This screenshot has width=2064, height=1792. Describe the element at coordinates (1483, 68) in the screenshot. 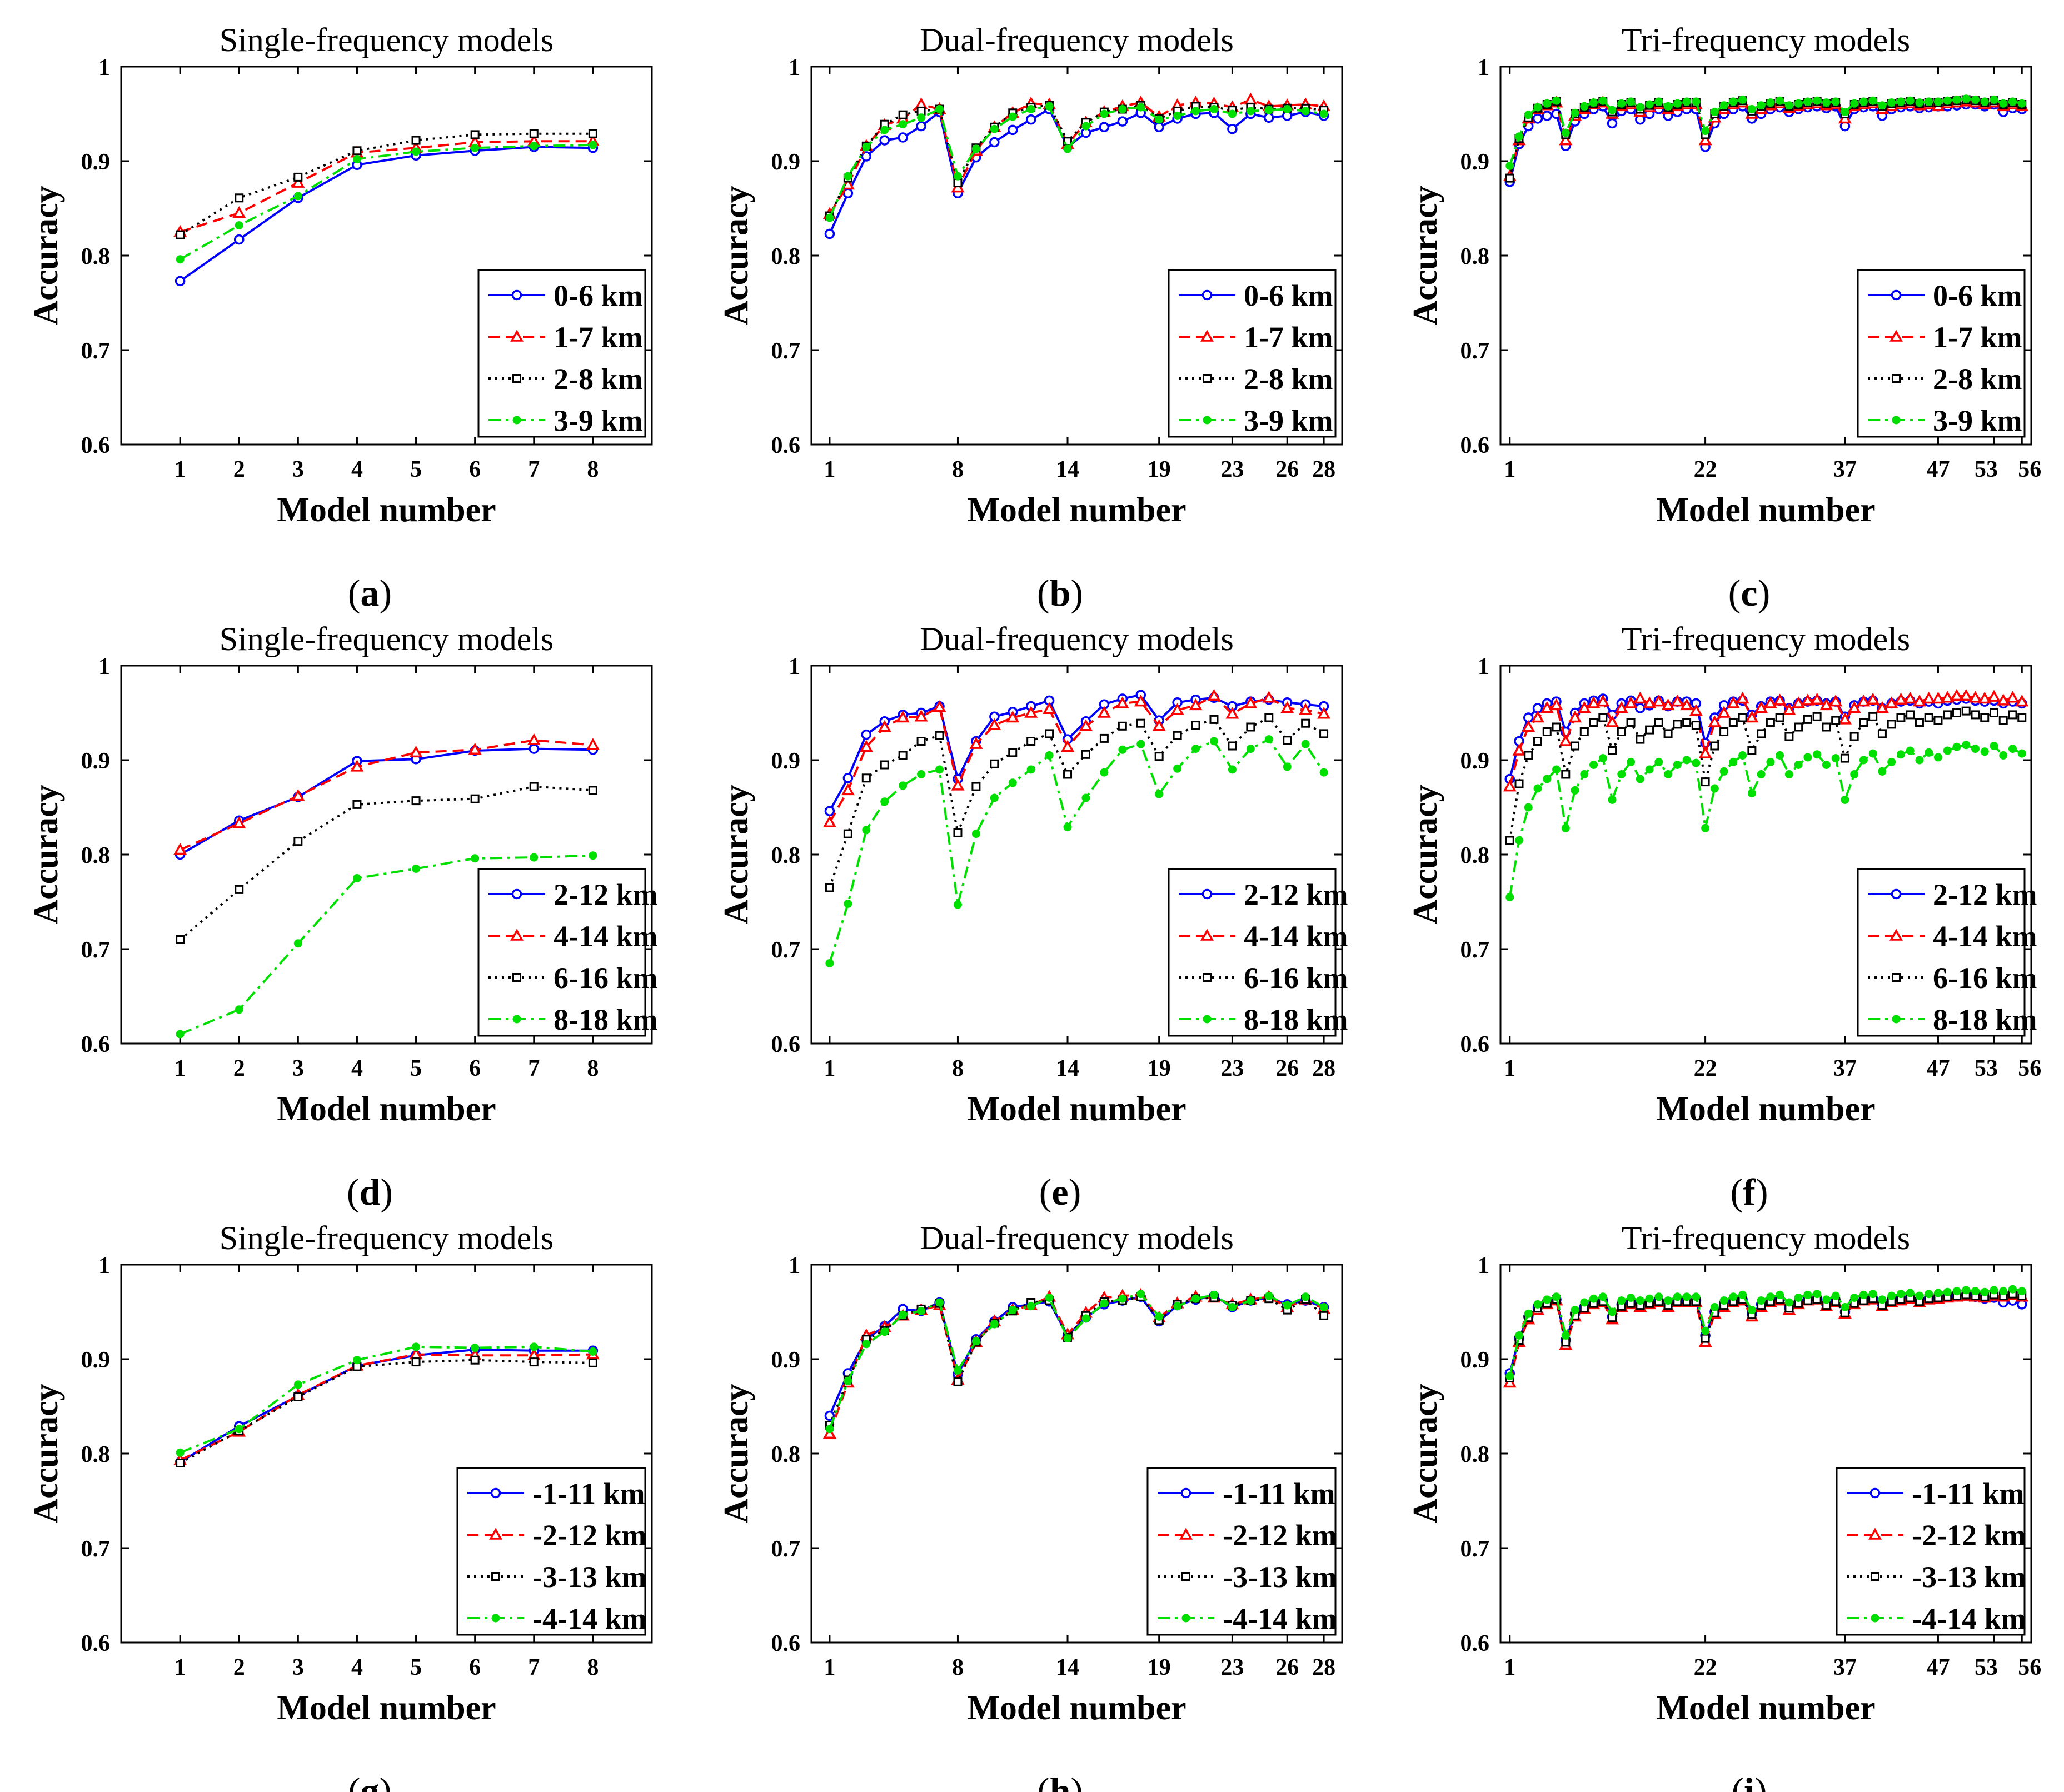

I see `y-tick-label: 1` at that location.